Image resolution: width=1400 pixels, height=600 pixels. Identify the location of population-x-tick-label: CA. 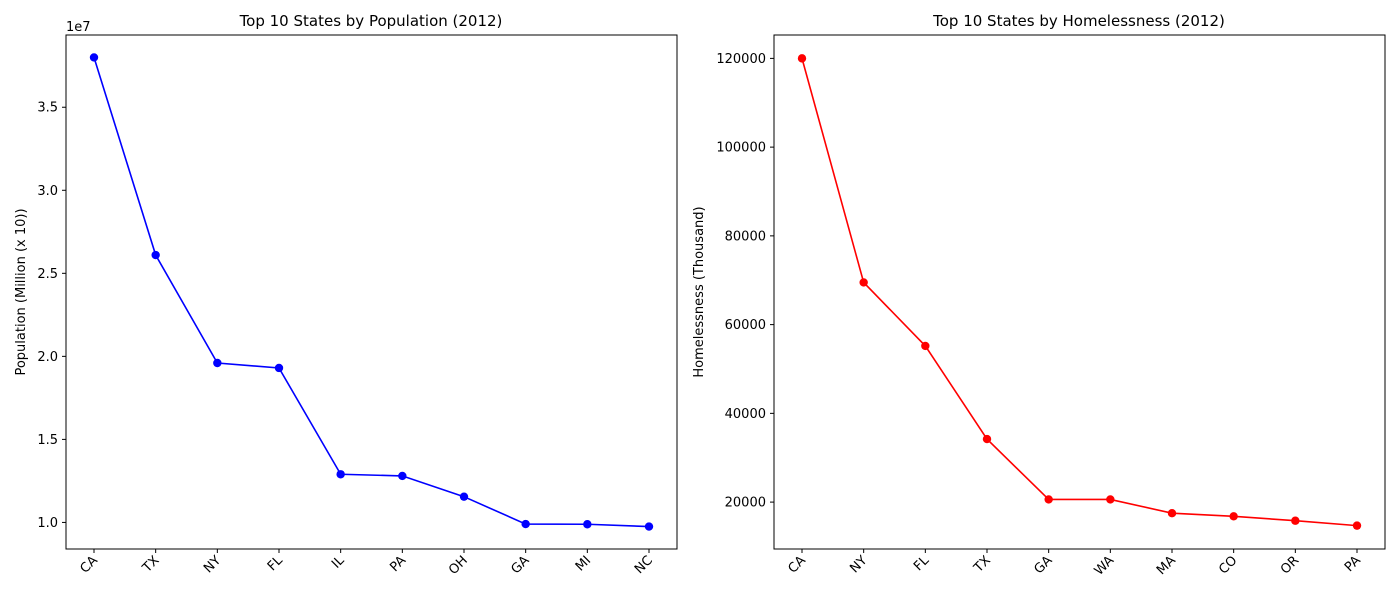
(89, 564).